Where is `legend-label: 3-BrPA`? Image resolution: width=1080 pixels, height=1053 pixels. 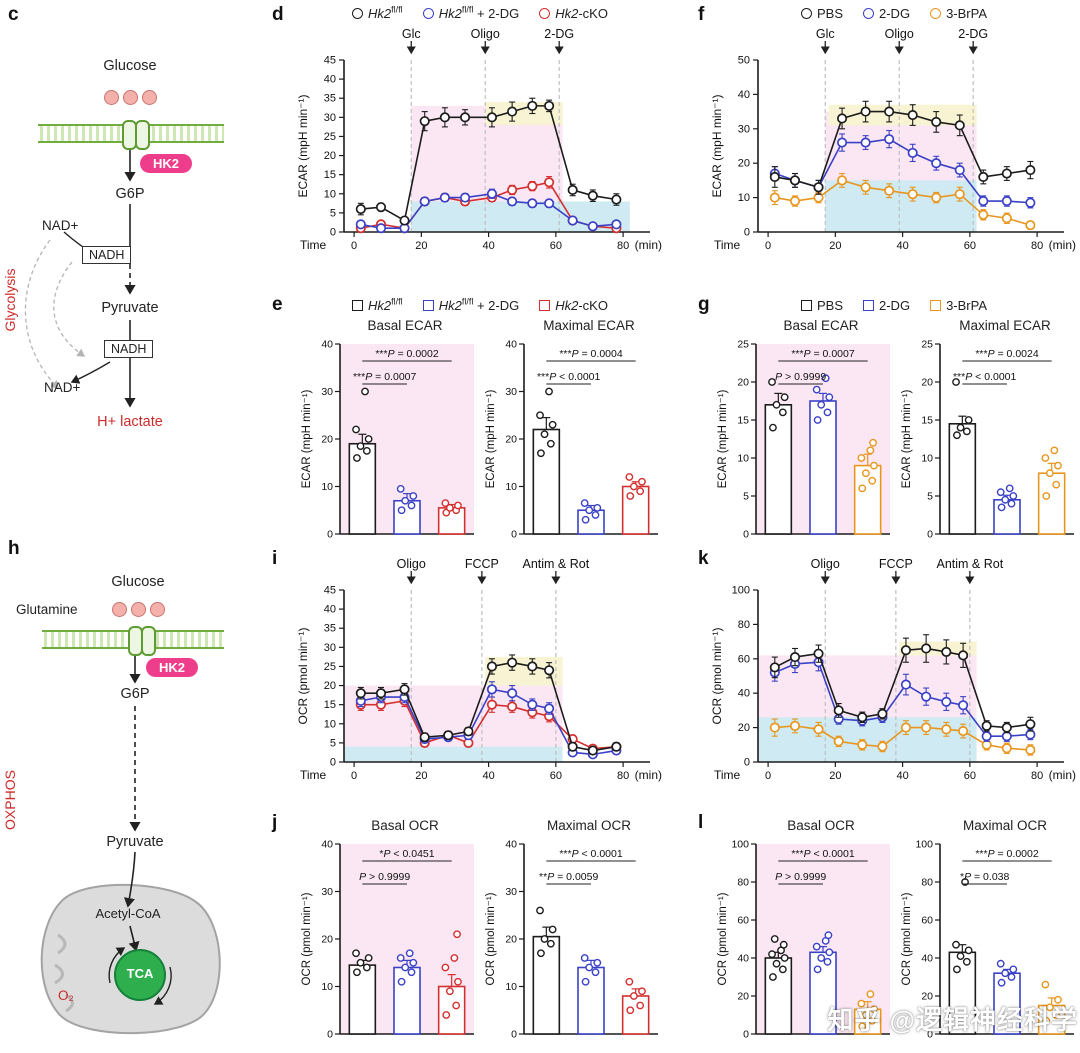 legend-label: 3-BrPA is located at coordinates (966, 13).